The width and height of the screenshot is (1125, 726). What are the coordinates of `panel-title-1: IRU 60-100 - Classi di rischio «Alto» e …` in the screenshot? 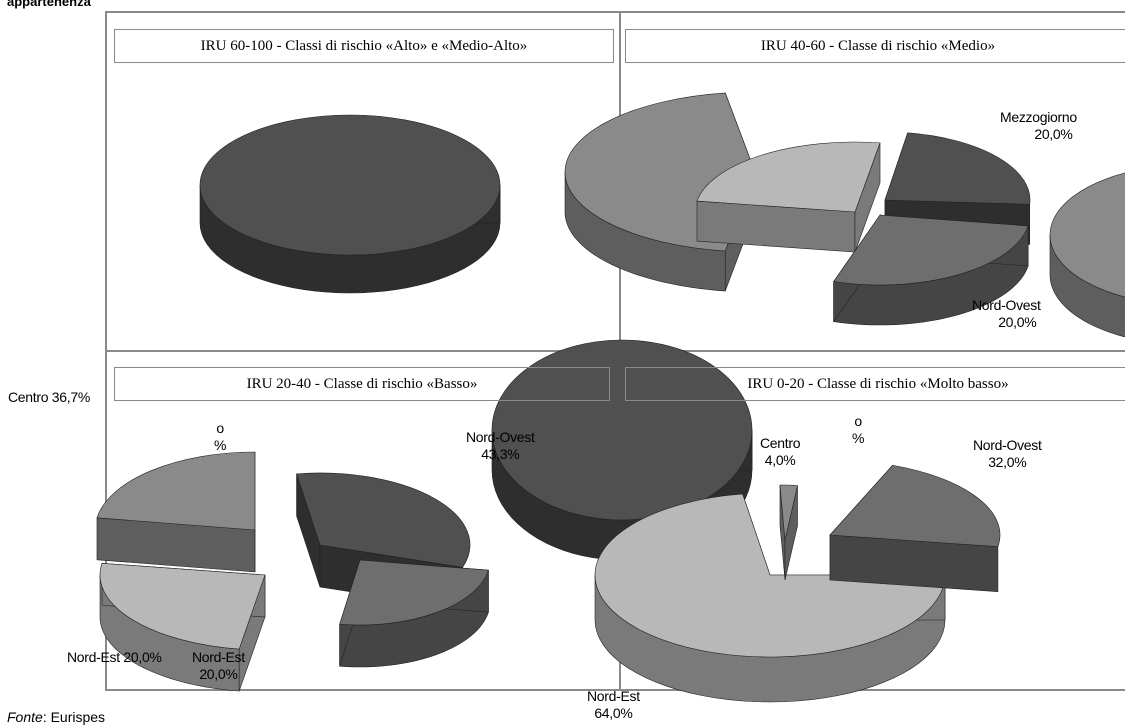 It's located at (364, 46).